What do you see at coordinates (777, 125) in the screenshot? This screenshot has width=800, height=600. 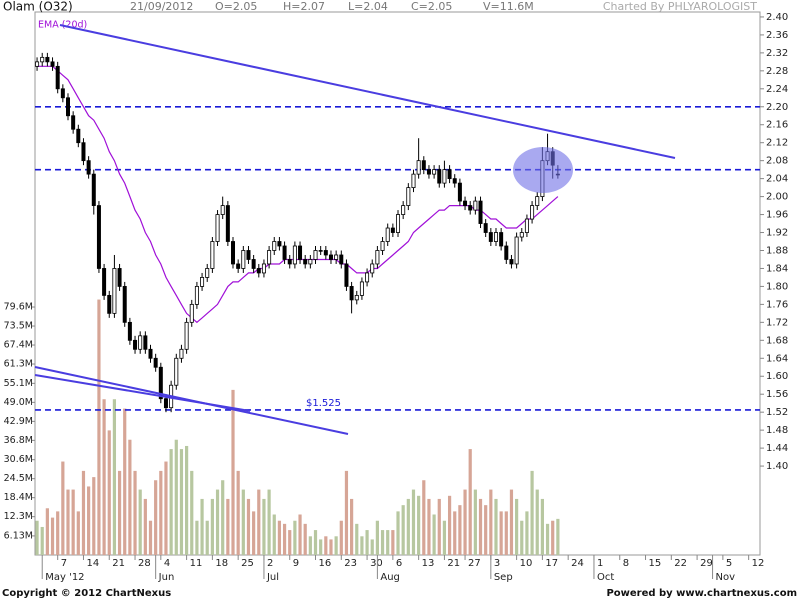 I see `y-tick-label: 2.16` at bounding box center [777, 125].